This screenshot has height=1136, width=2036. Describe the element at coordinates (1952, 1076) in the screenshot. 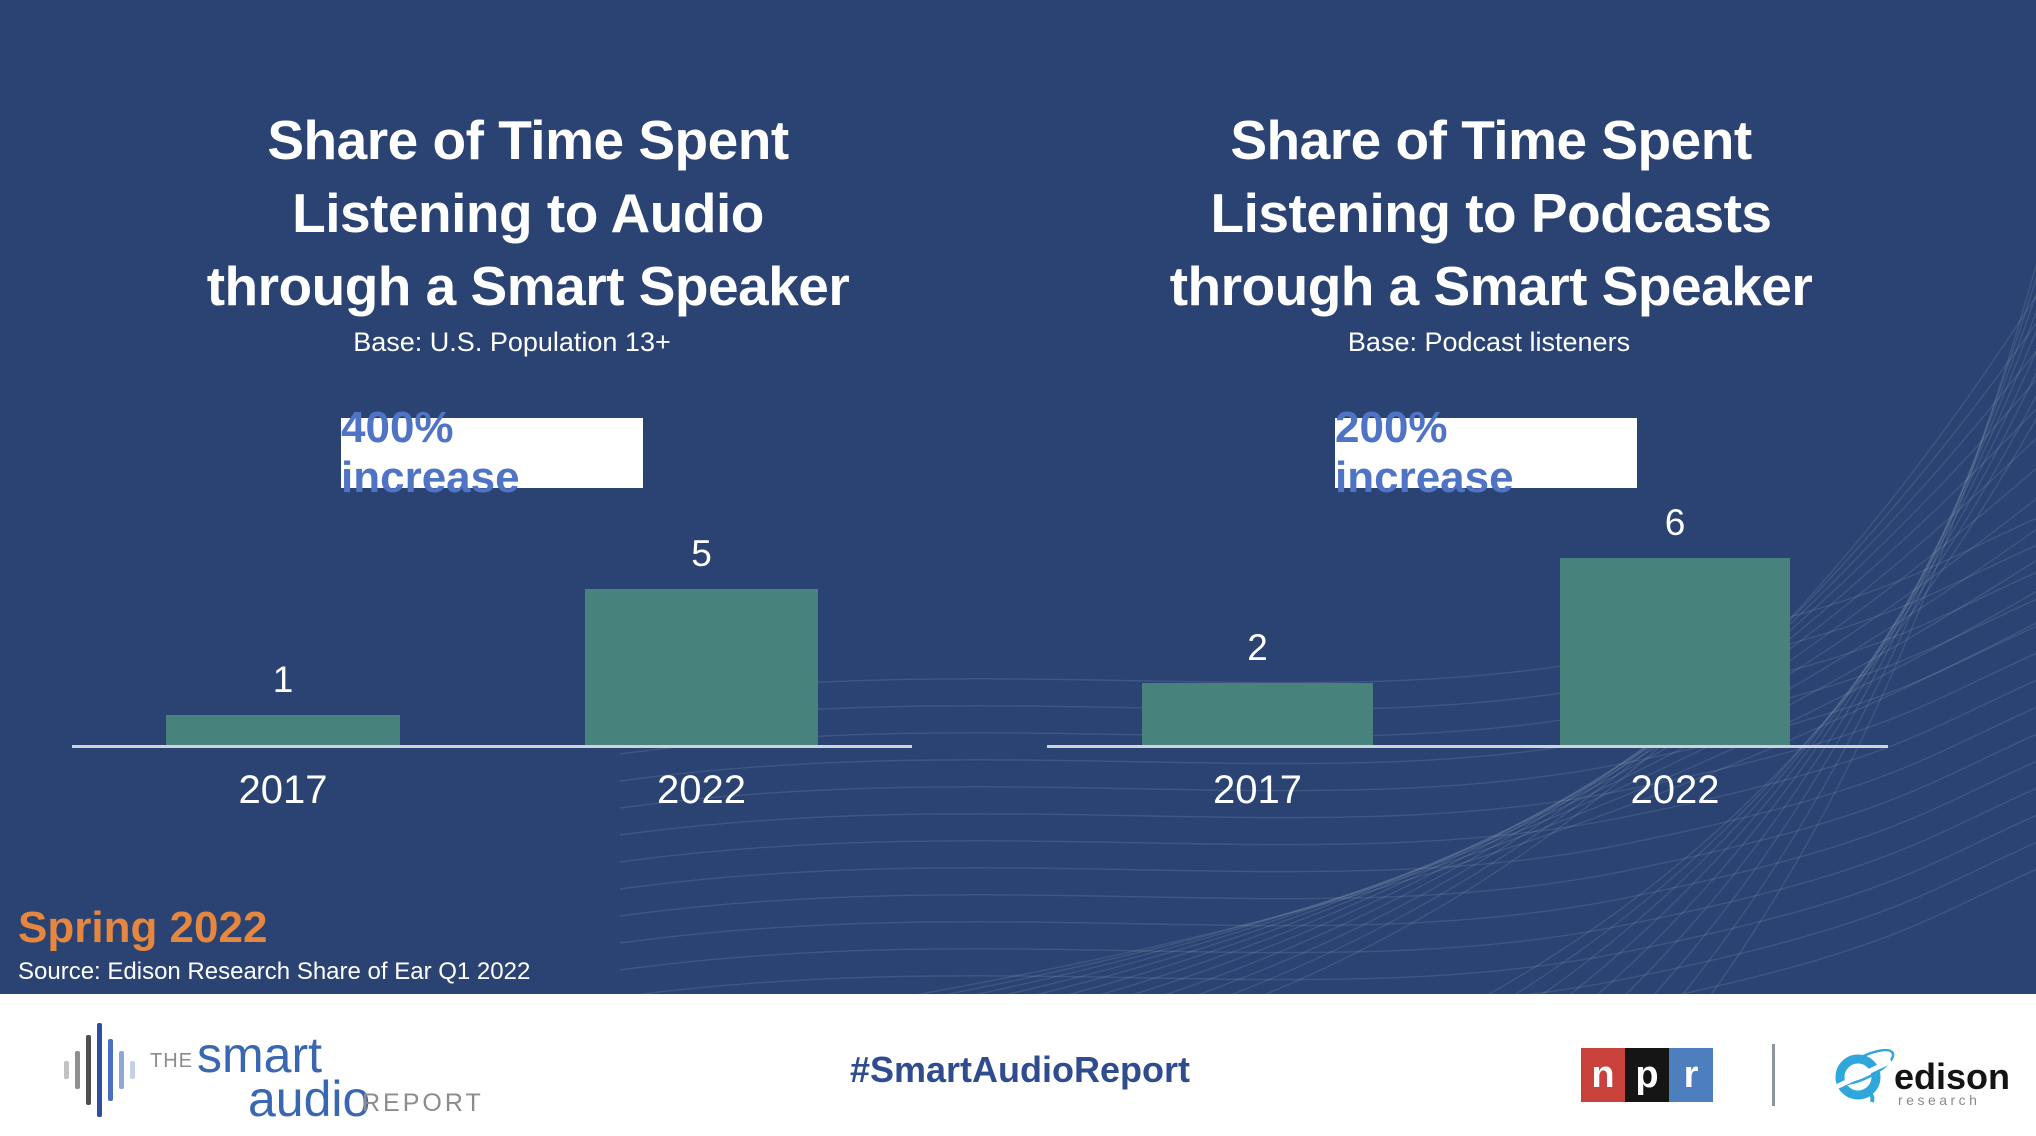

I see `edison-logo-name: edison` at that location.